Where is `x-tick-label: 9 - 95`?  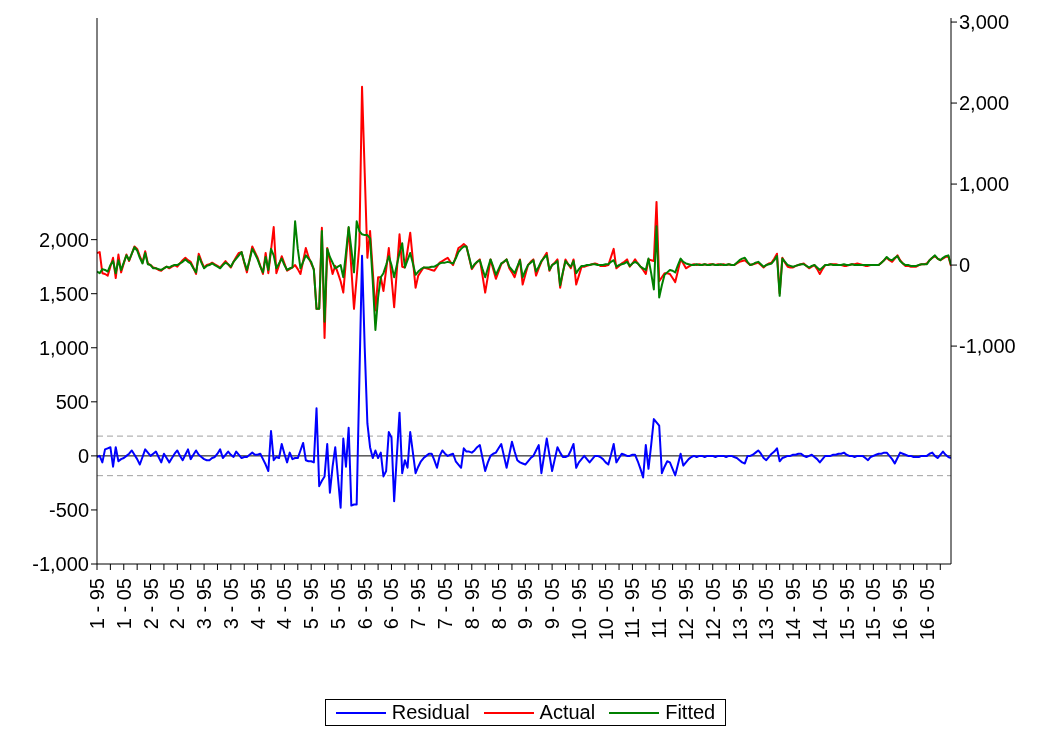
x-tick-label: 9 - 95 is located at coordinates (525, 604).